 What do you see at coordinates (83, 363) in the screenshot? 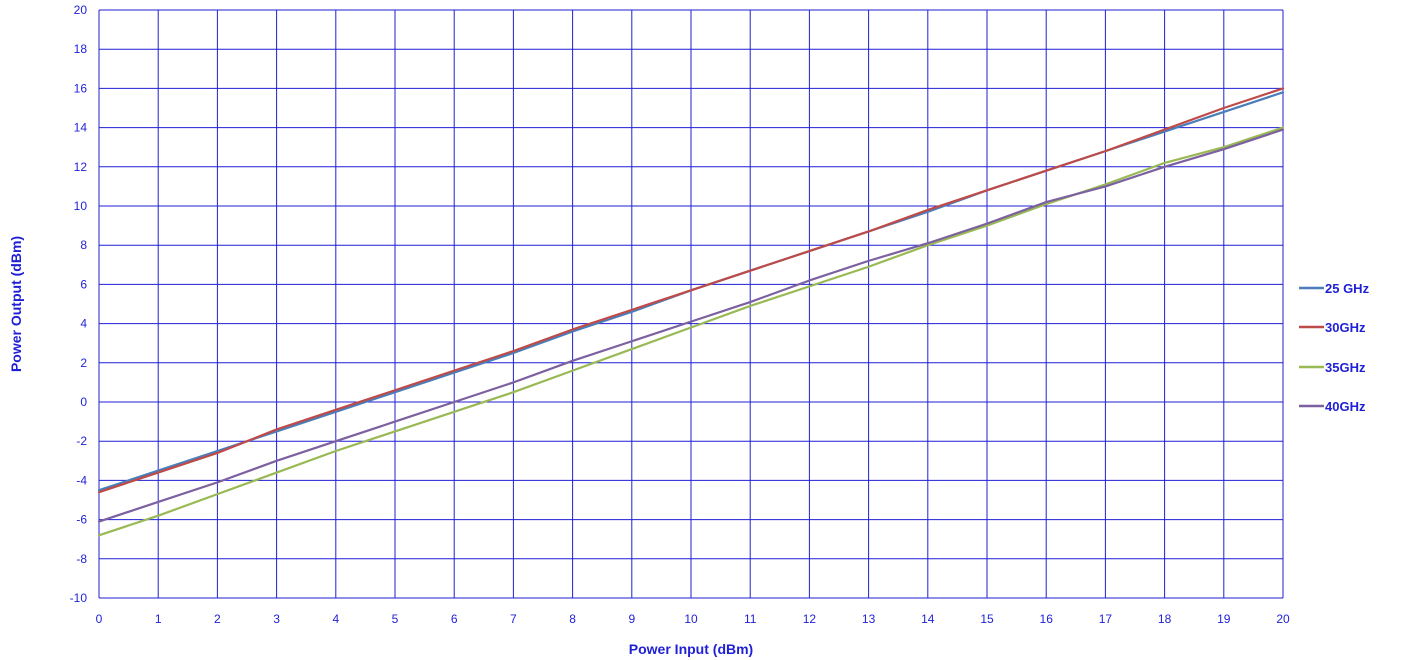
I see `y-tick-label: 2` at bounding box center [83, 363].